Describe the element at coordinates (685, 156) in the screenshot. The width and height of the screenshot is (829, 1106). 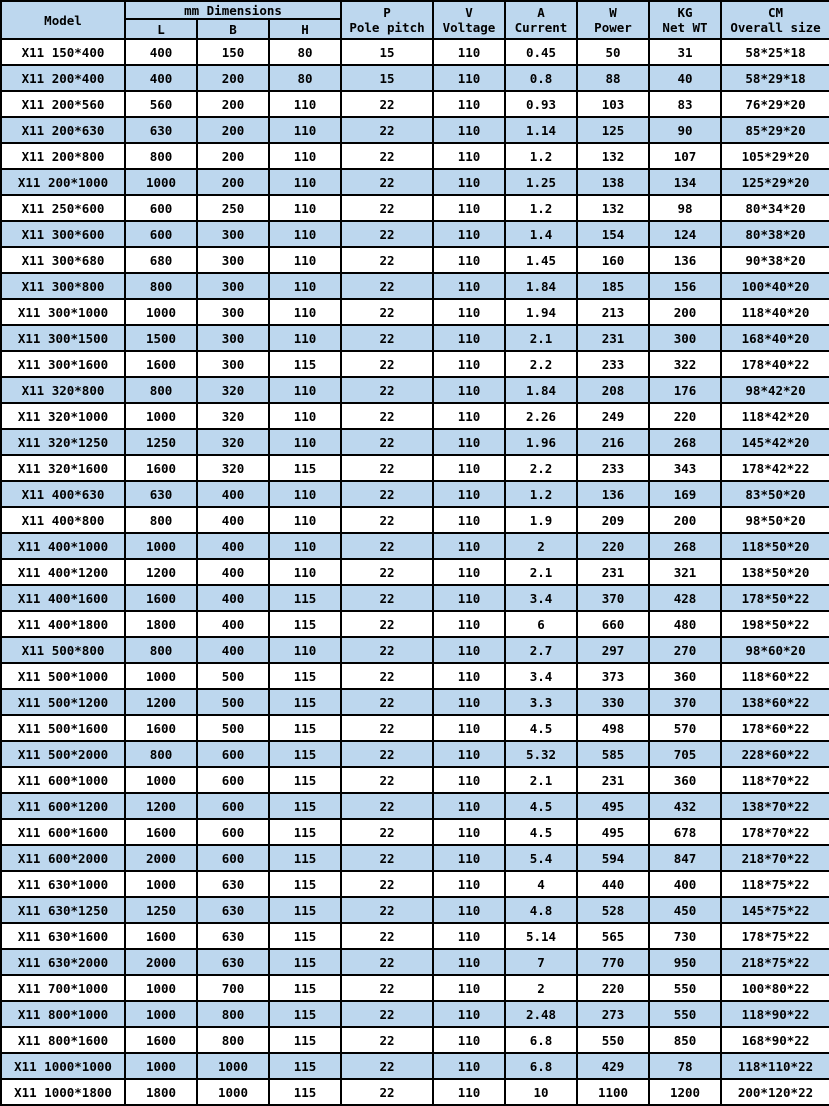
I see `cell-net-weight: 107` at that location.